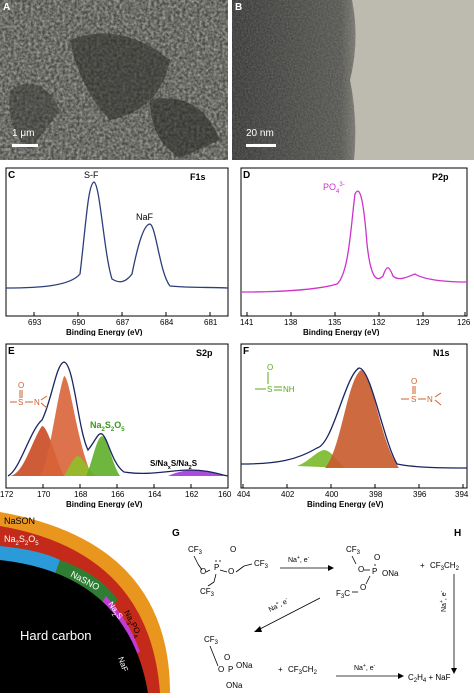  Describe the element at coordinates (79, 322) in the screenshot. I see `tick-c-1: 690` at that location.